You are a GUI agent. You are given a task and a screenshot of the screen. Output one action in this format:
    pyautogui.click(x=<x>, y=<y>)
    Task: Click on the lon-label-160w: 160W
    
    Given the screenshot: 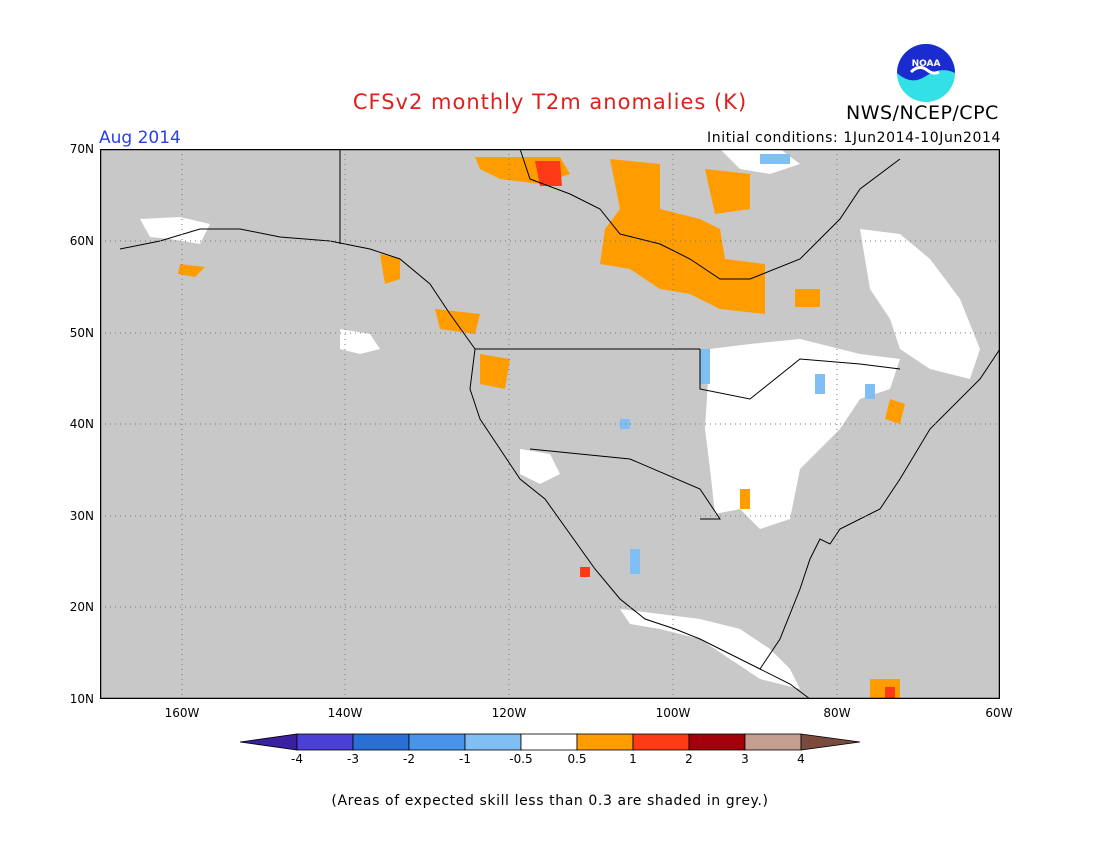 What is the action you would take?
    pyautogui.click(x=182, y=713)
    